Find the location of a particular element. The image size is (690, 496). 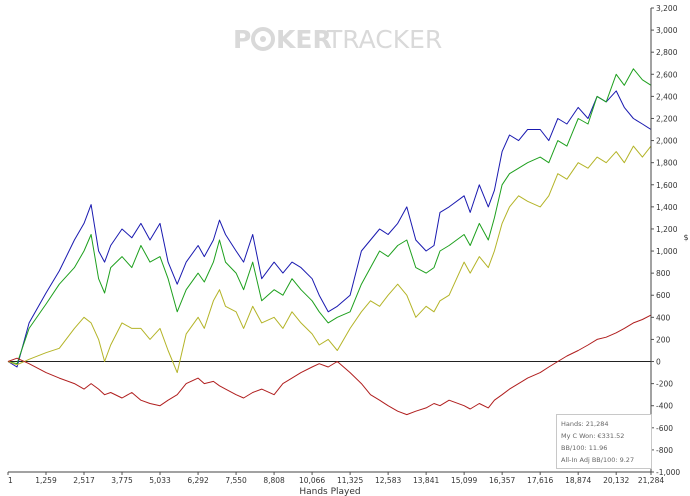

y-tick-label: -400 is located at coordinates (664, 406).